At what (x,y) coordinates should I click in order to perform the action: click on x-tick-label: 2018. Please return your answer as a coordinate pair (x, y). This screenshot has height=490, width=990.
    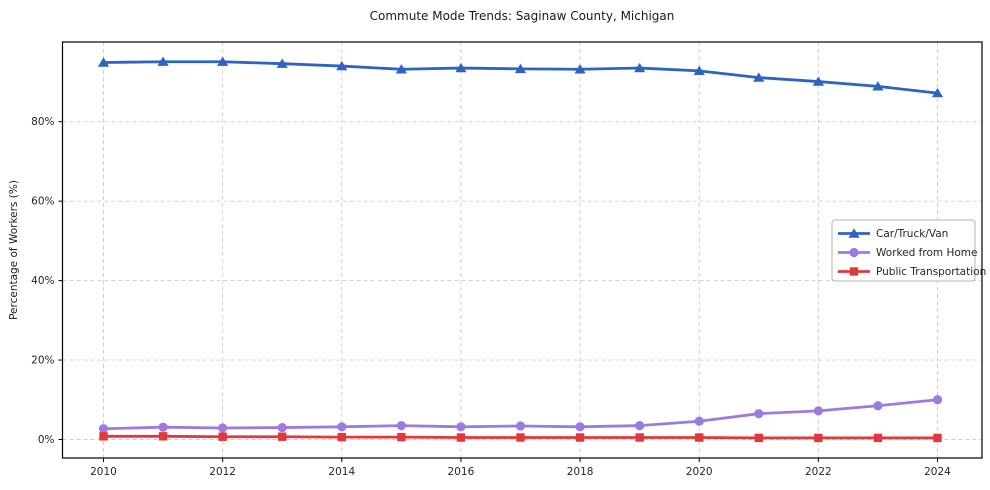
    Looking at the image, I should click on (580, 472).